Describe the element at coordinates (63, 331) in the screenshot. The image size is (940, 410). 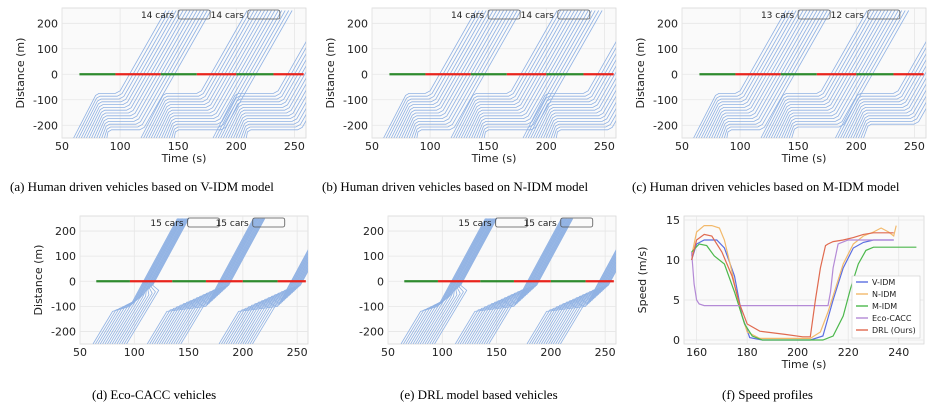
I see `y-tick-label: -200` at that location.